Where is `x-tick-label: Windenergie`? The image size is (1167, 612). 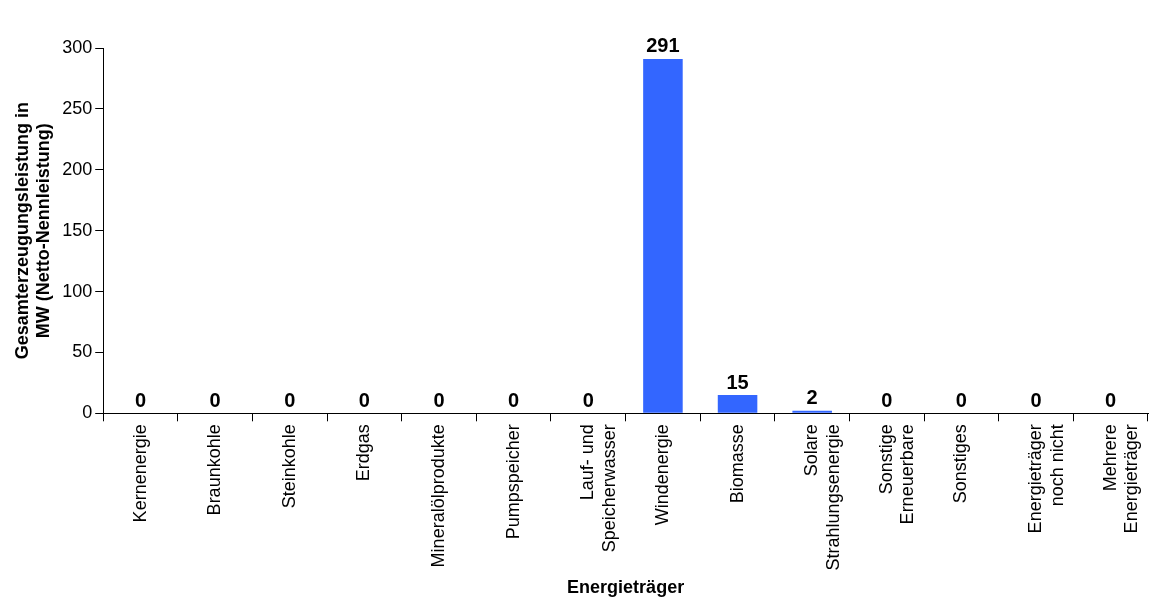
x-tick-label: Windenergie is located at coordinates (661, 475).